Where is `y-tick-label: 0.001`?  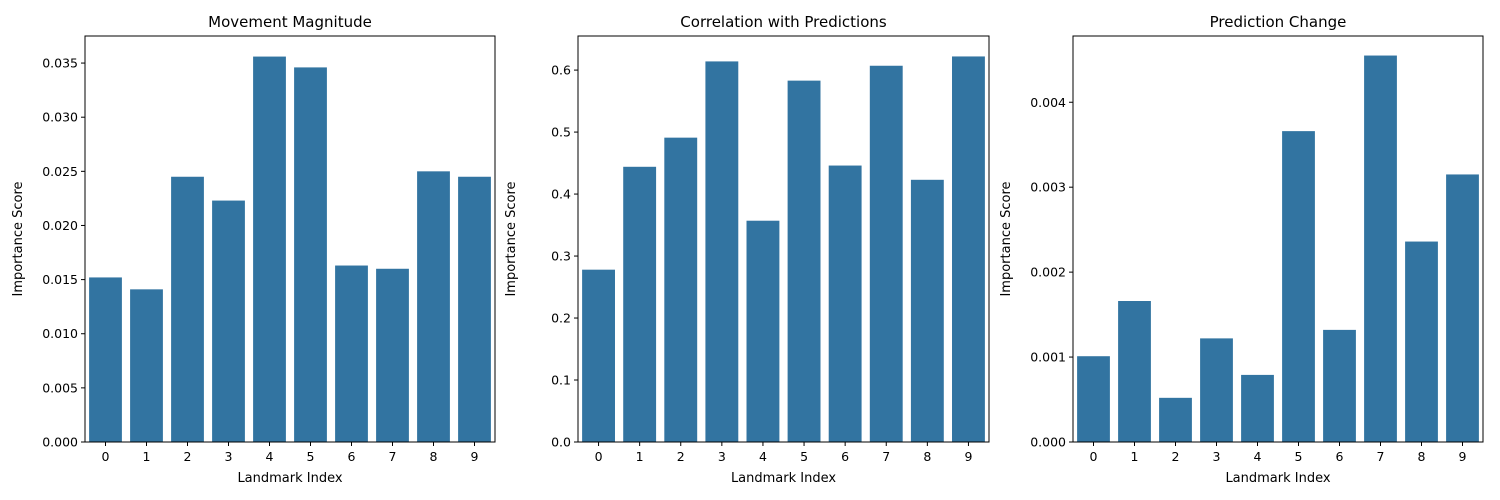
y-tick-label: 0.001 is located at coordinates (1048, 357).